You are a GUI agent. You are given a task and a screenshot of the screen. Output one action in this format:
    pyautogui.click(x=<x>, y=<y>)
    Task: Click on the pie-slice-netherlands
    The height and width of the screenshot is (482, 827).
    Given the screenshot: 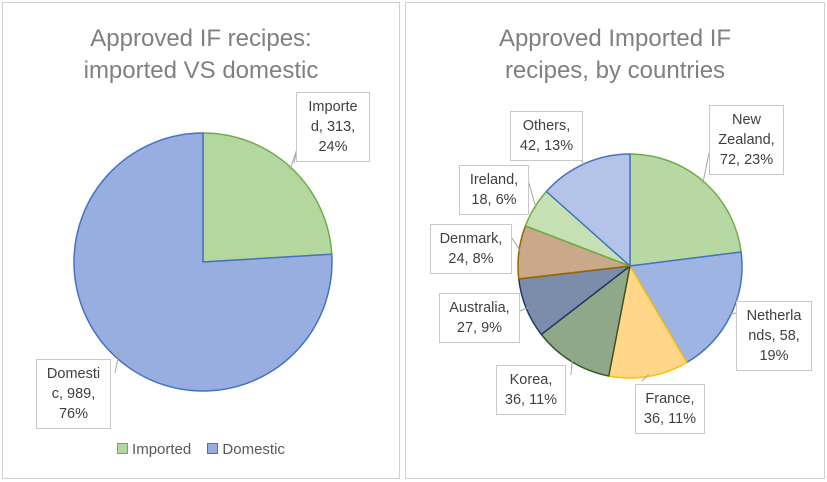 What is the action you would take?
    pyautogui.click(x=686, y=307)
    